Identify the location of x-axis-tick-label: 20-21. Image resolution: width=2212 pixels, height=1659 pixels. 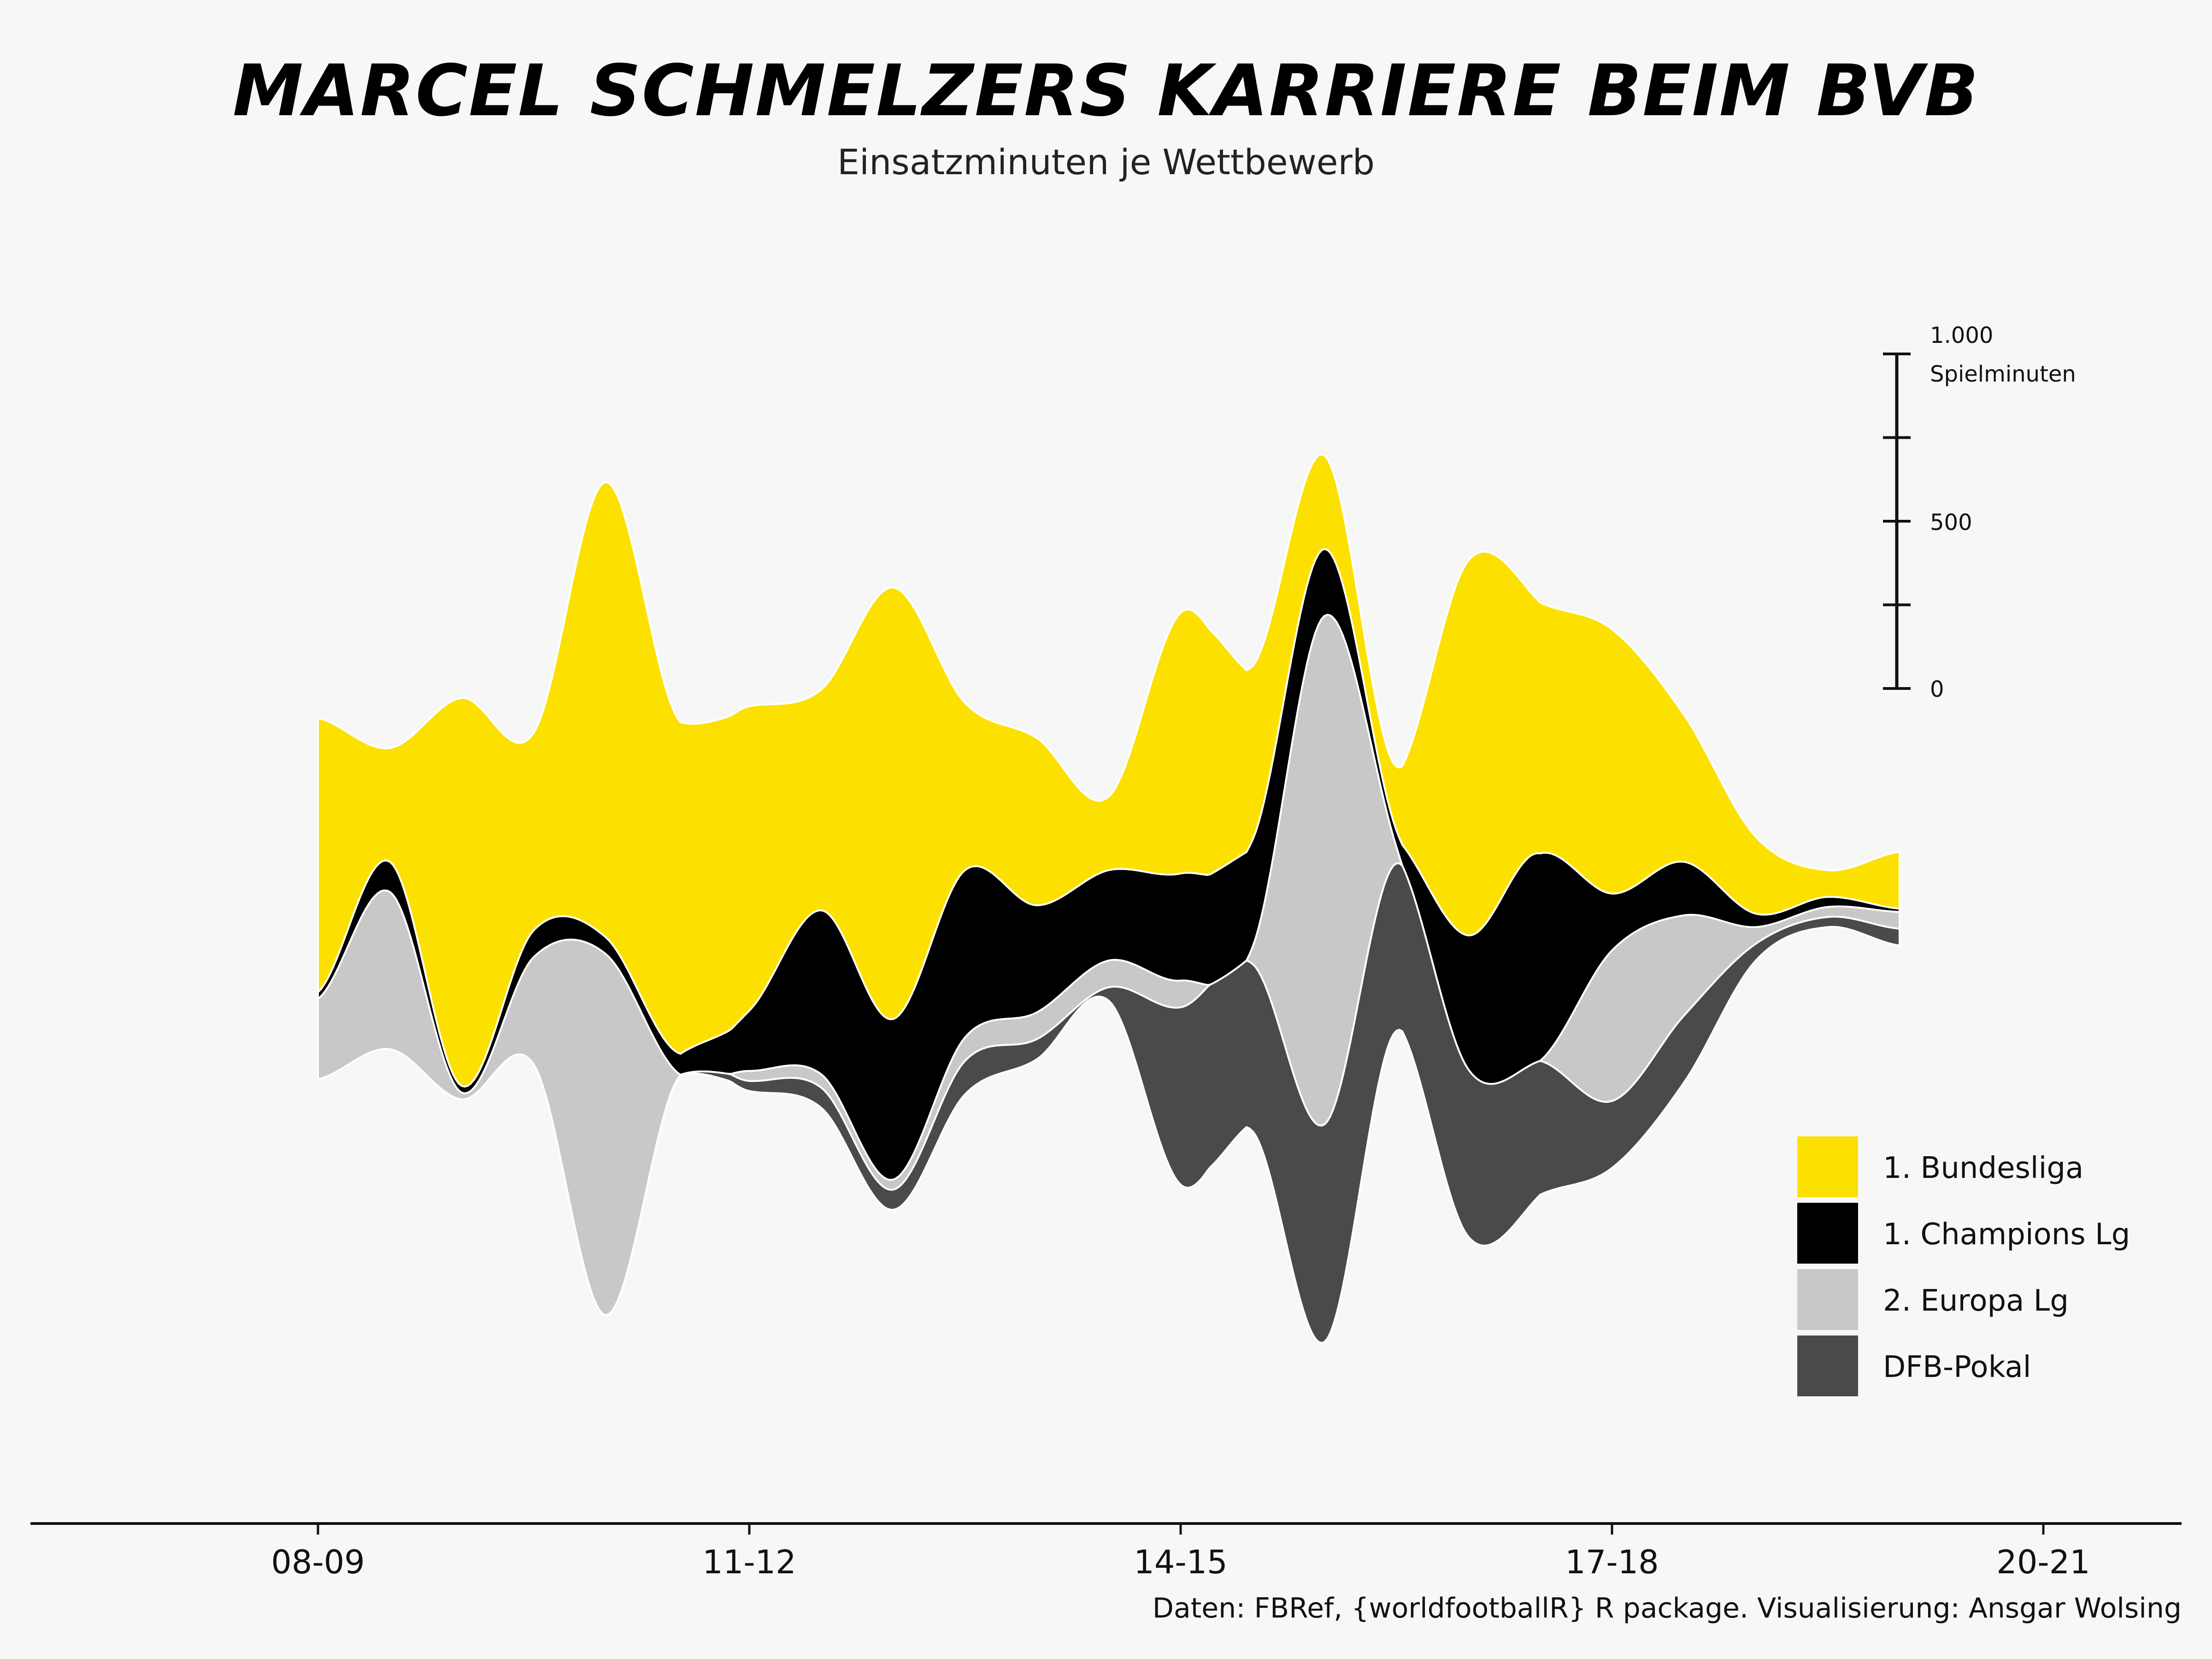
(2043, 1562).